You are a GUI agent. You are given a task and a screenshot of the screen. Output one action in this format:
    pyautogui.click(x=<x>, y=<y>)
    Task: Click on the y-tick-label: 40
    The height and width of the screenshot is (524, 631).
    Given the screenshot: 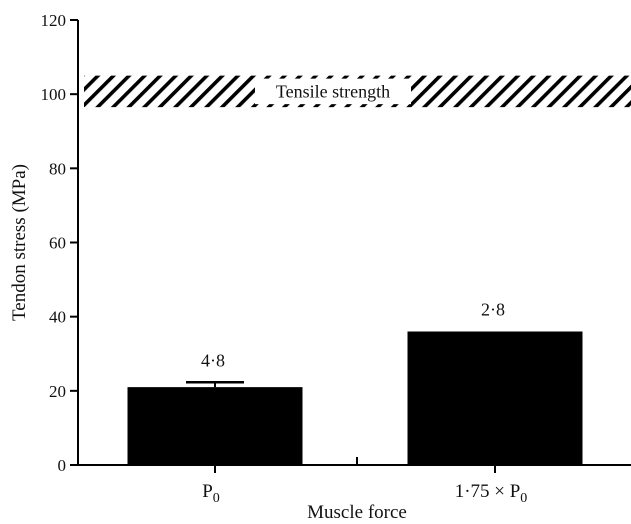 What is the action you would take?
    pyautogui.click(x=57, y=317)
    